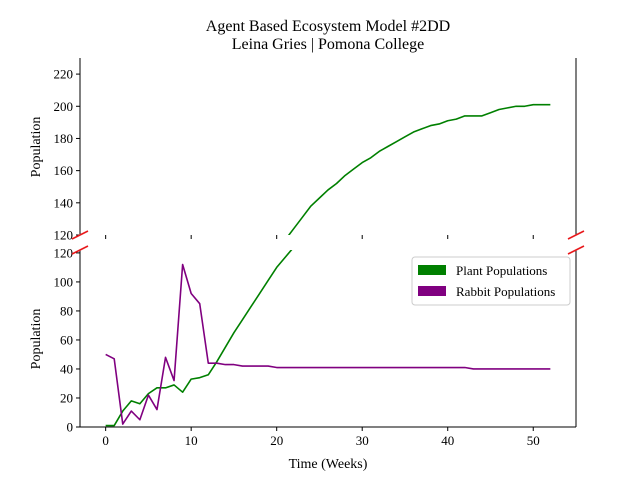 This screenshot has height=480, width=640. Describe the element at coordinates (432, 291) in the screenshot. I see `legend-swatch-rabbit` at that location.